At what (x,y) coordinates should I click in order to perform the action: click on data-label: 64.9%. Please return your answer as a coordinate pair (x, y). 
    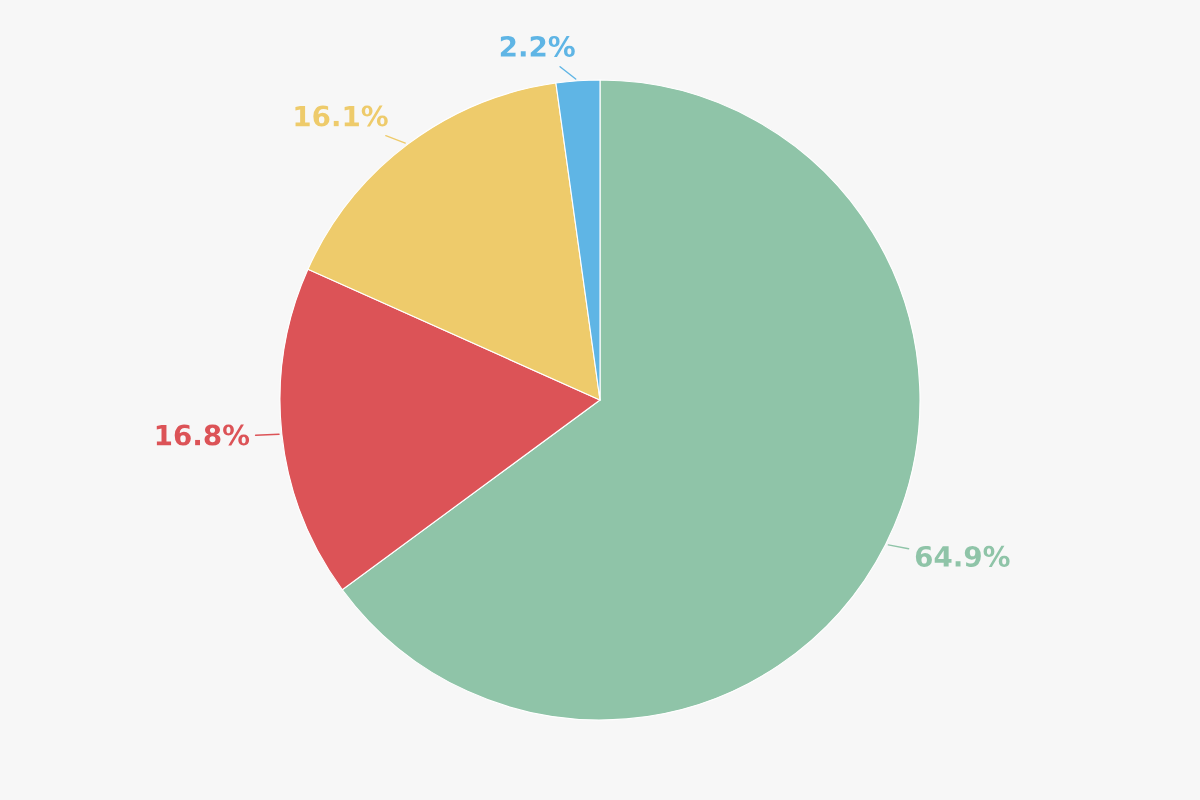
    Looking at the image, I should click on (962, 556).